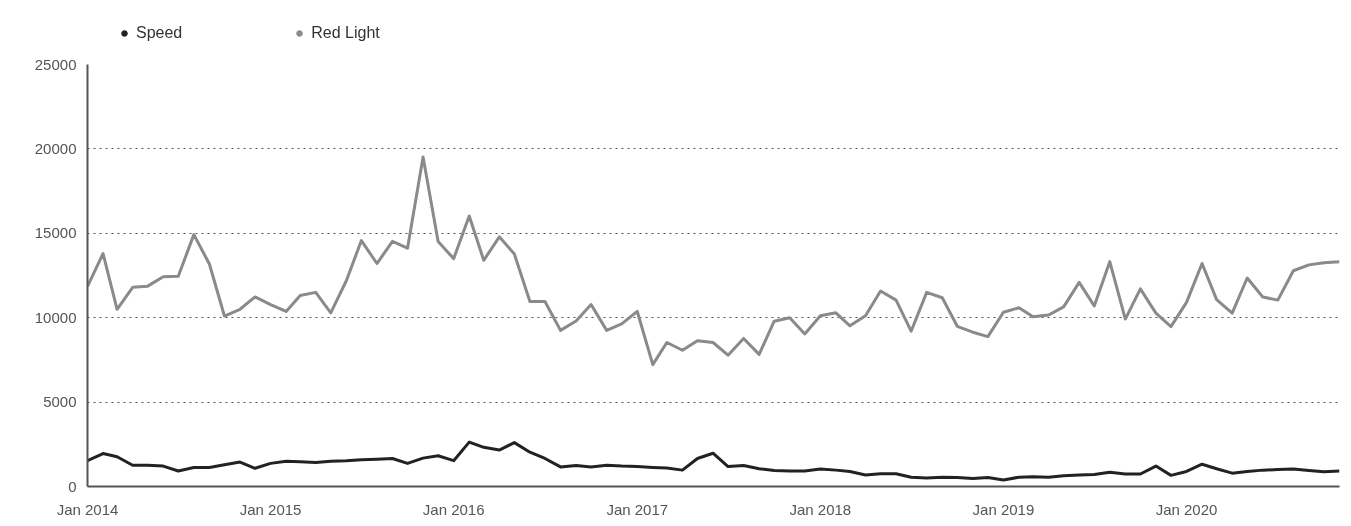 Image resolution: width=1351 pixels, height=526 pixels. What do you see at coordinates (270, 509) in the screenshot?
I see `x-tick-label: Jan 2015` at bounding box center [270, 509].